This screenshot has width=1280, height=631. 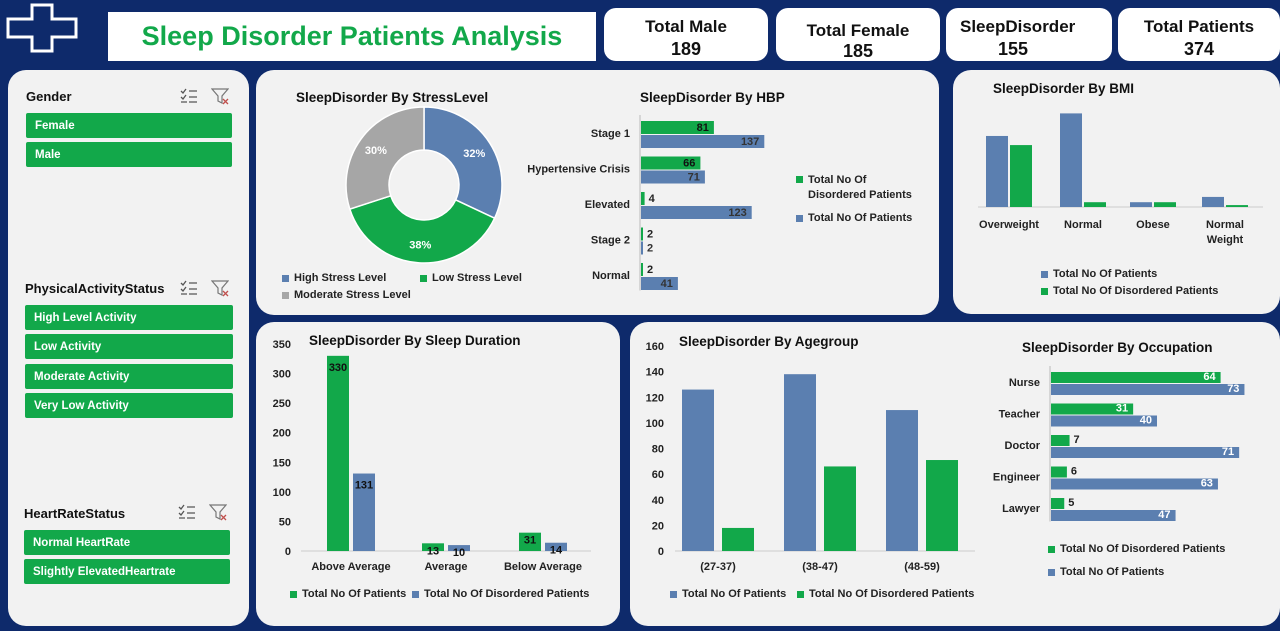 What do you see at coordinates (282, 375) in the screenshot?
I see `y-tick-300: 300` at bounding box center [282, 375].